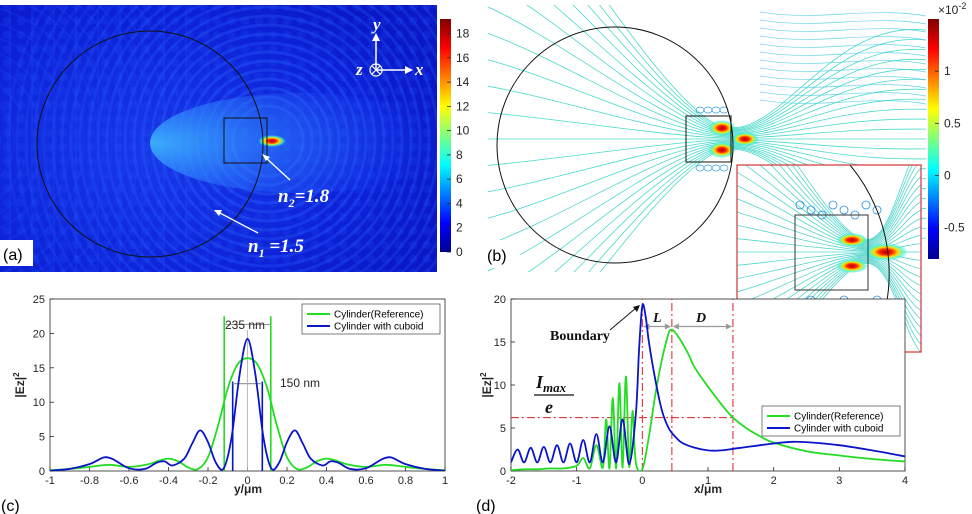  Describe the element at coordinates (168, 481) in the screenshot. I see `x-tick-label: -0.4` at that location.